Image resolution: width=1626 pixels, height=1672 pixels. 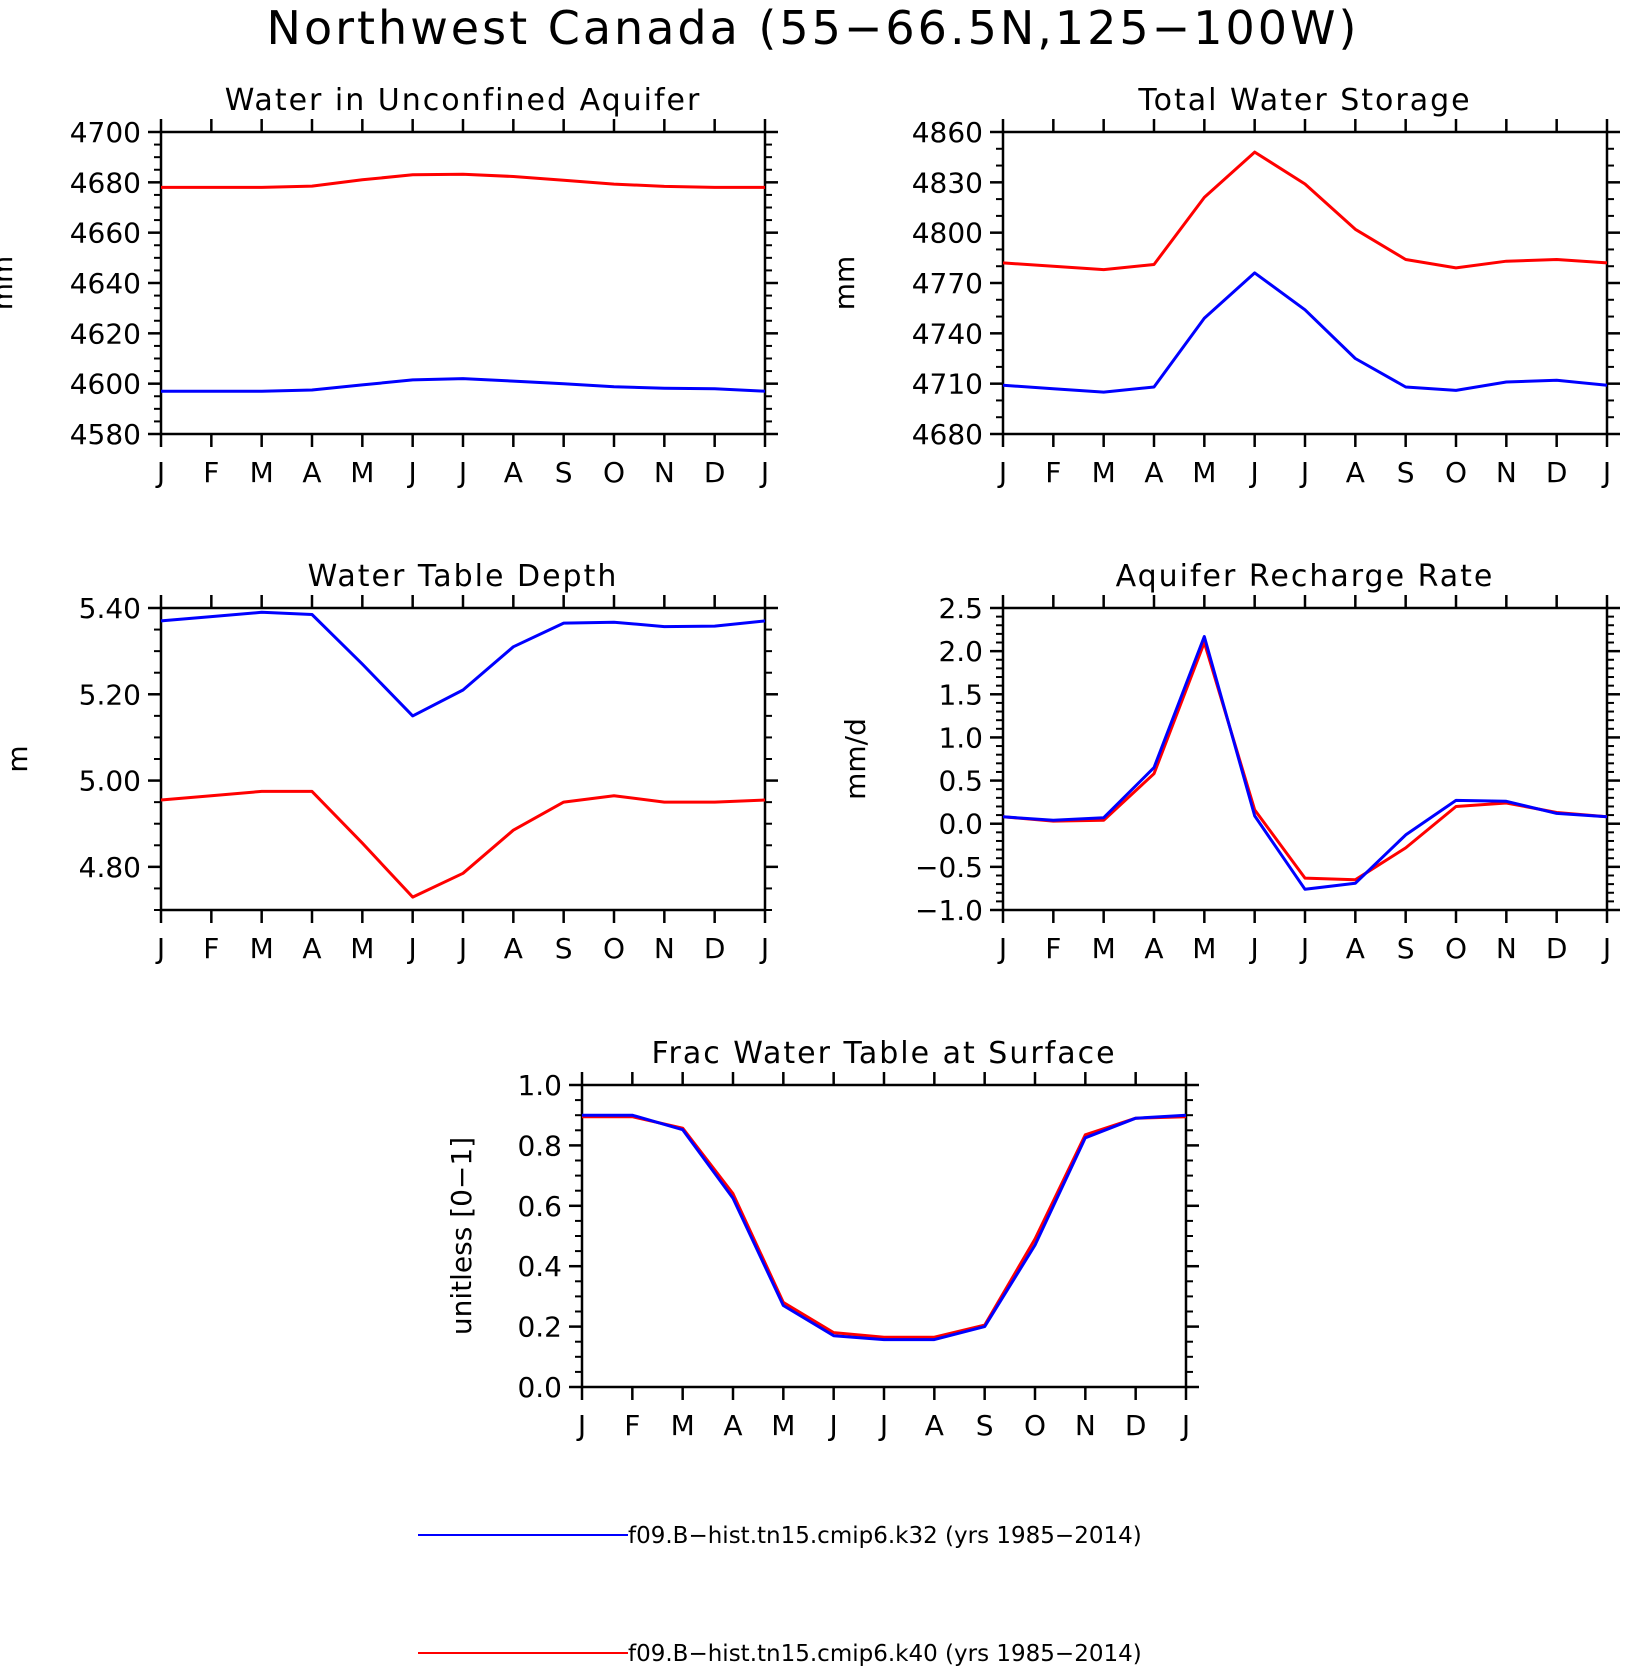 What do you see at coordinates (539, 1266) in the screenshot?
I see `y-tick-label: 0.4` at bounding box center [539, 1266].